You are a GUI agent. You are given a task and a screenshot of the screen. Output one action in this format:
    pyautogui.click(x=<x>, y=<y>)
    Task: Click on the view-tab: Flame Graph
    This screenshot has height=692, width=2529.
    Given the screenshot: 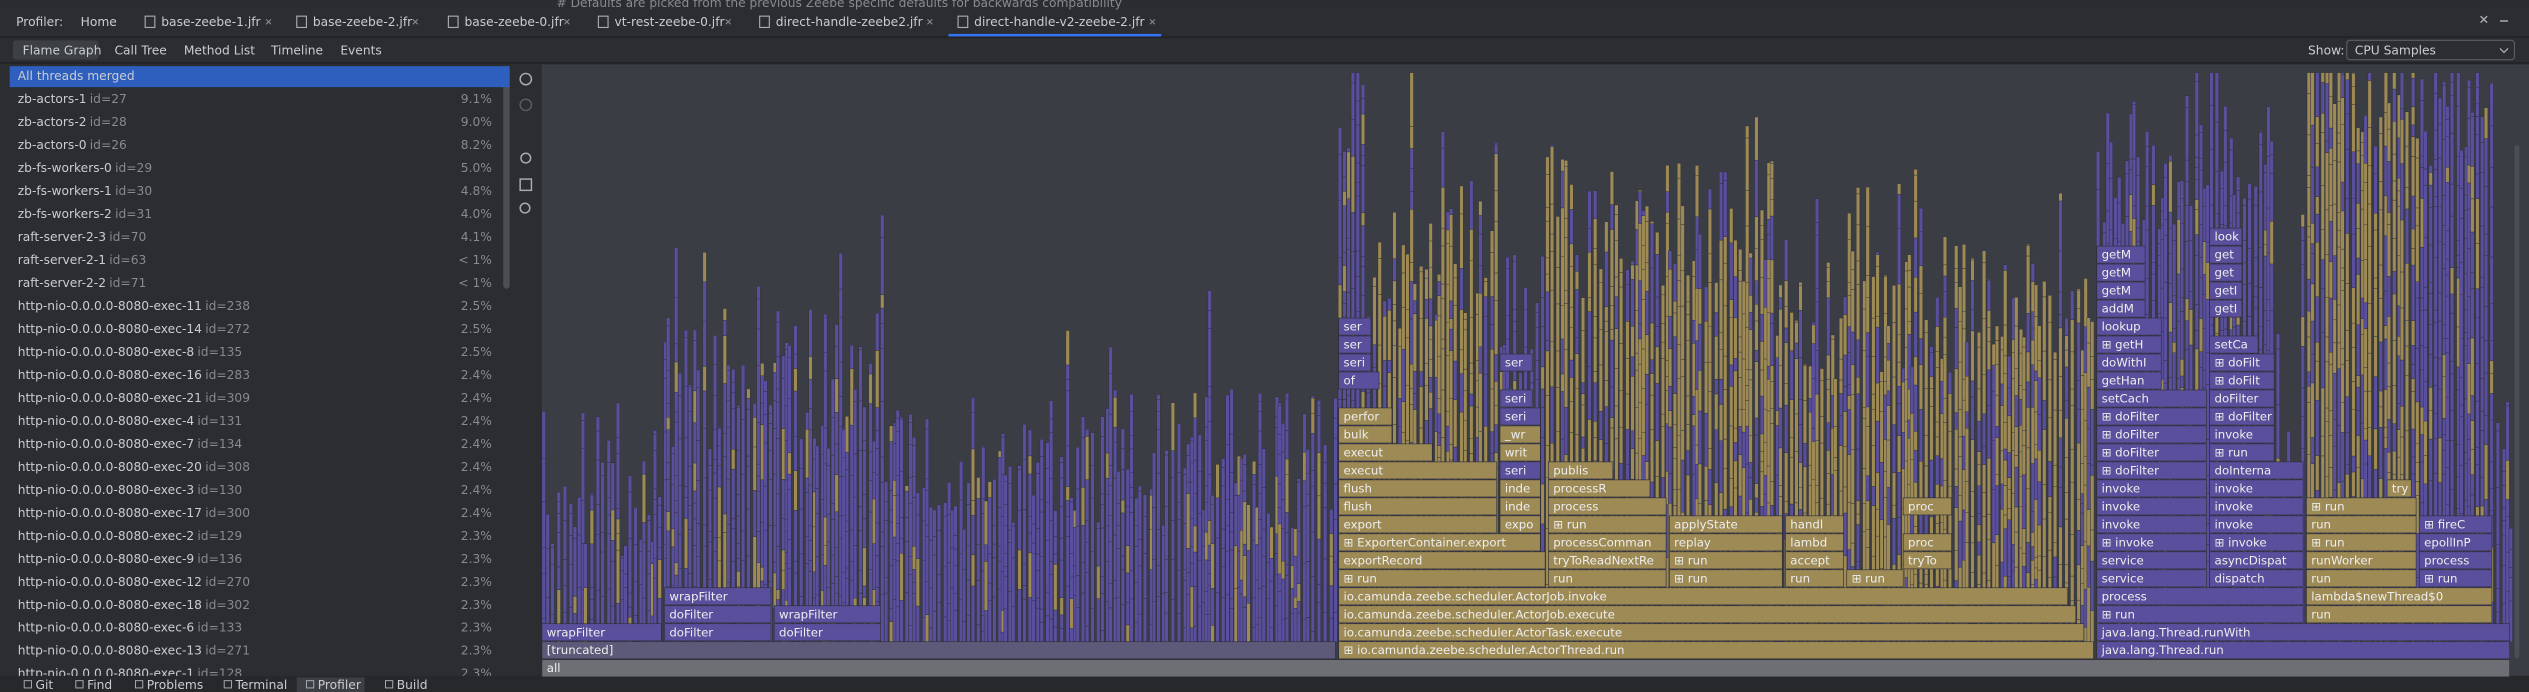 What is the action you would take?
    pyautogui.click(x=62, y=50)
    